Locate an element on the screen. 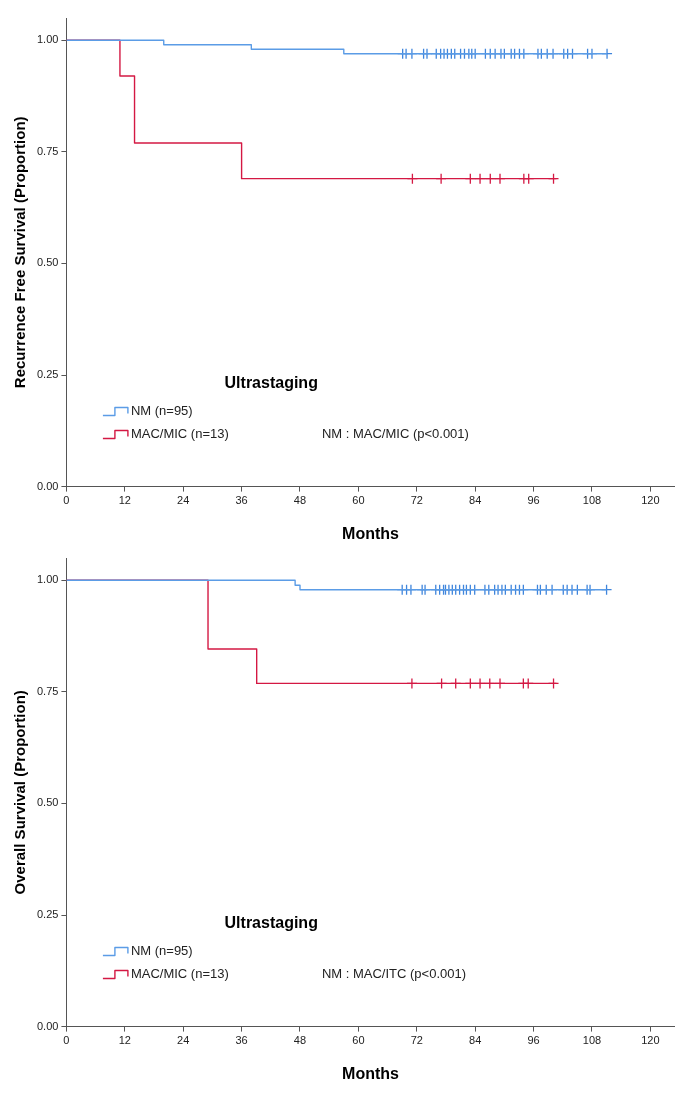  y-axis-title: Overall Survival (Proportion) is located at coordinates (20, 792).